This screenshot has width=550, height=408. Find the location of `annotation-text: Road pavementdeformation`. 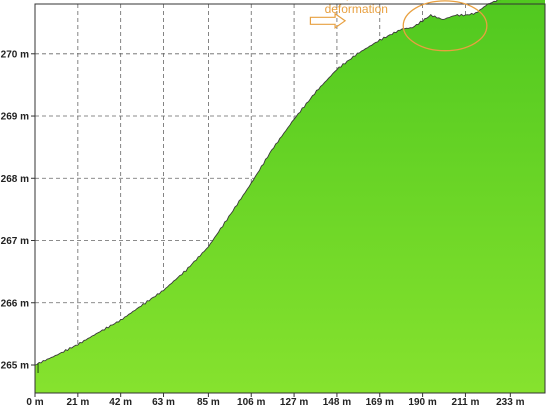

annotation-text: Road pavementdeformation is located at coordinates (356, 8).